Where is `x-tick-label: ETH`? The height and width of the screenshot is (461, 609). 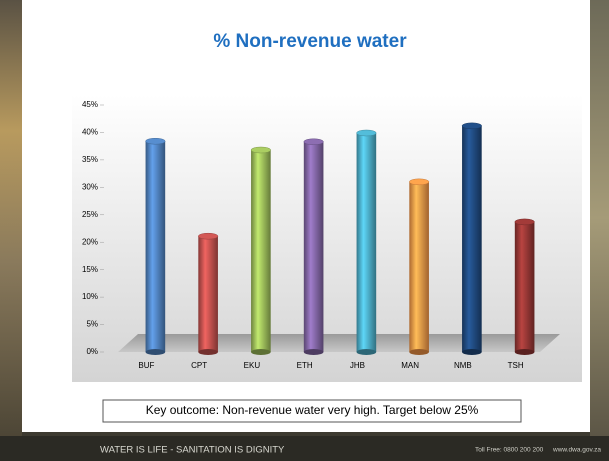
x-tick-label: ETH is located at coordinates (305, 365).